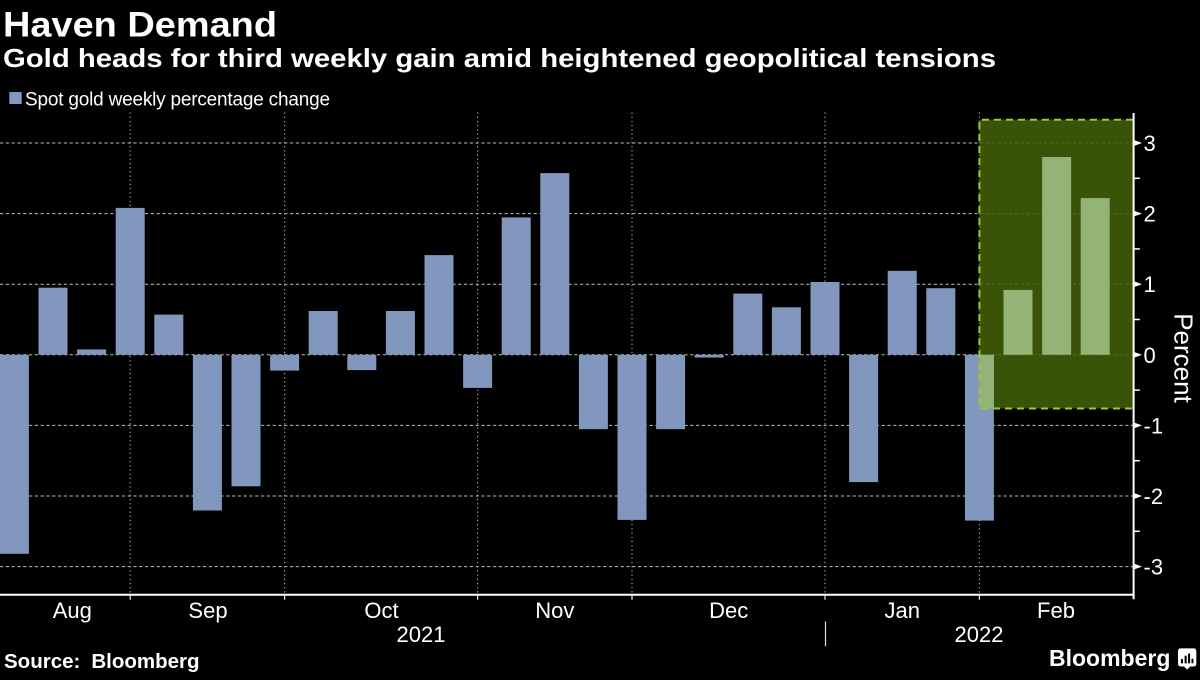  I want to click on svg-text: Aug, so click(72, 610).